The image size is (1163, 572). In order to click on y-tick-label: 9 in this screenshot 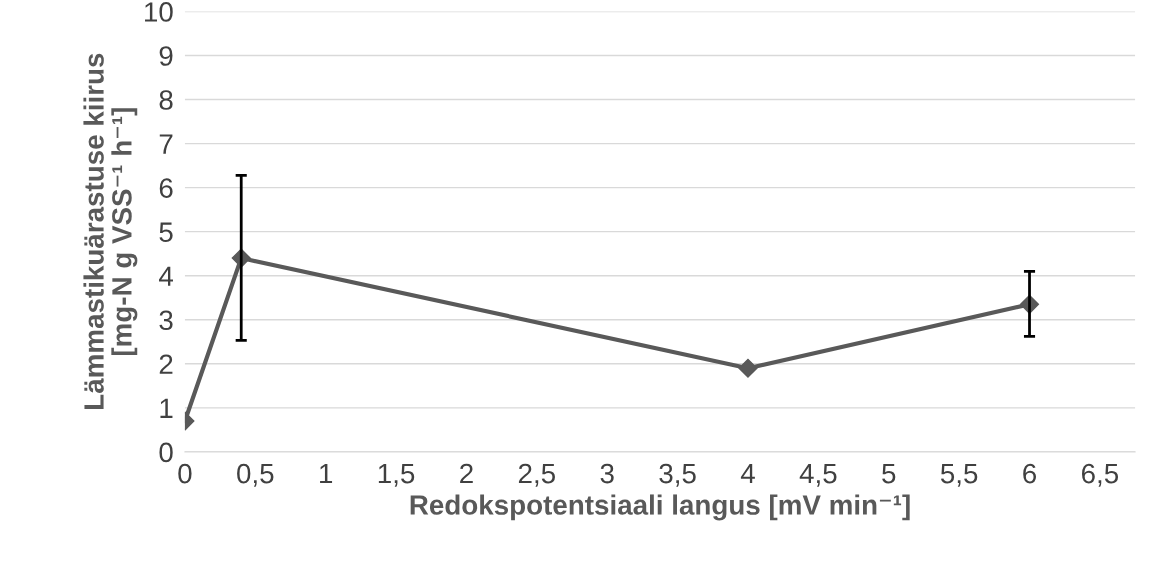, I will do `click(166, 56)`.